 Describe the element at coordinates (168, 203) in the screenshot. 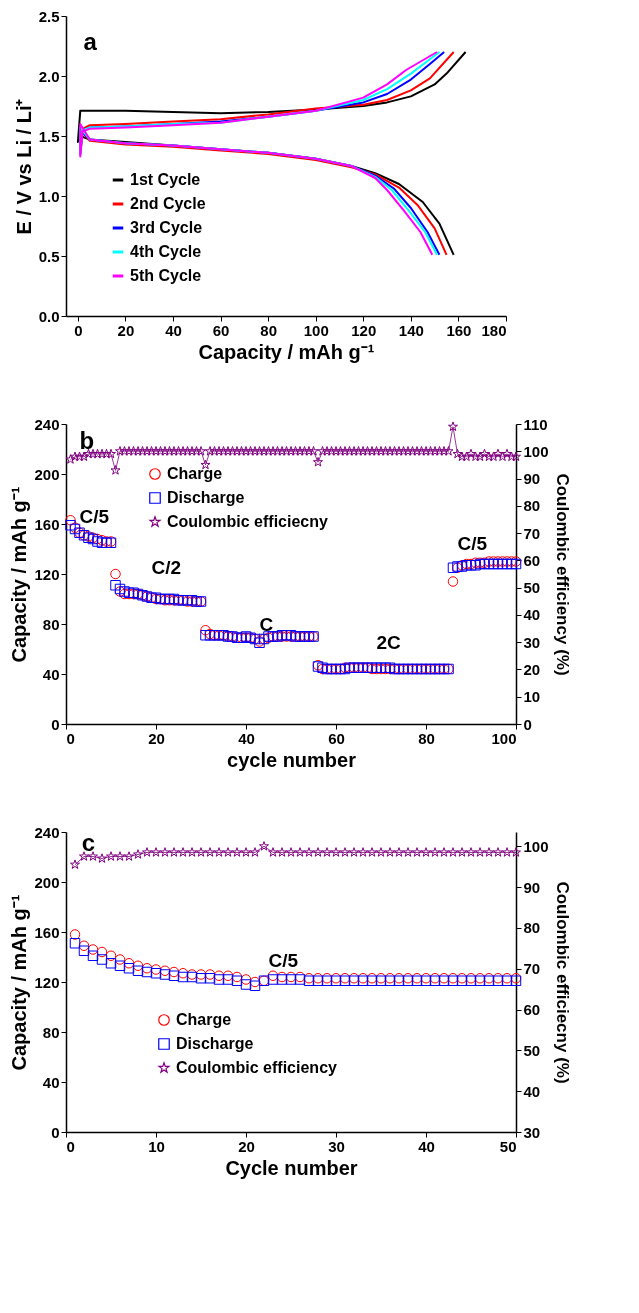

I see `legend-label: 2nd Cycle` at that location.